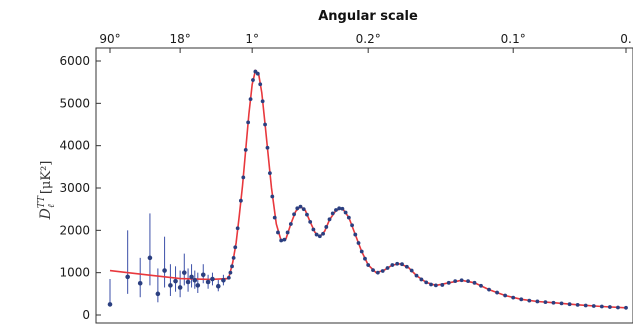  What do you see at coordinates (74, 103) in the screenshot?
I see `y-tick-label: 5000` at bounding box center [74, 103].